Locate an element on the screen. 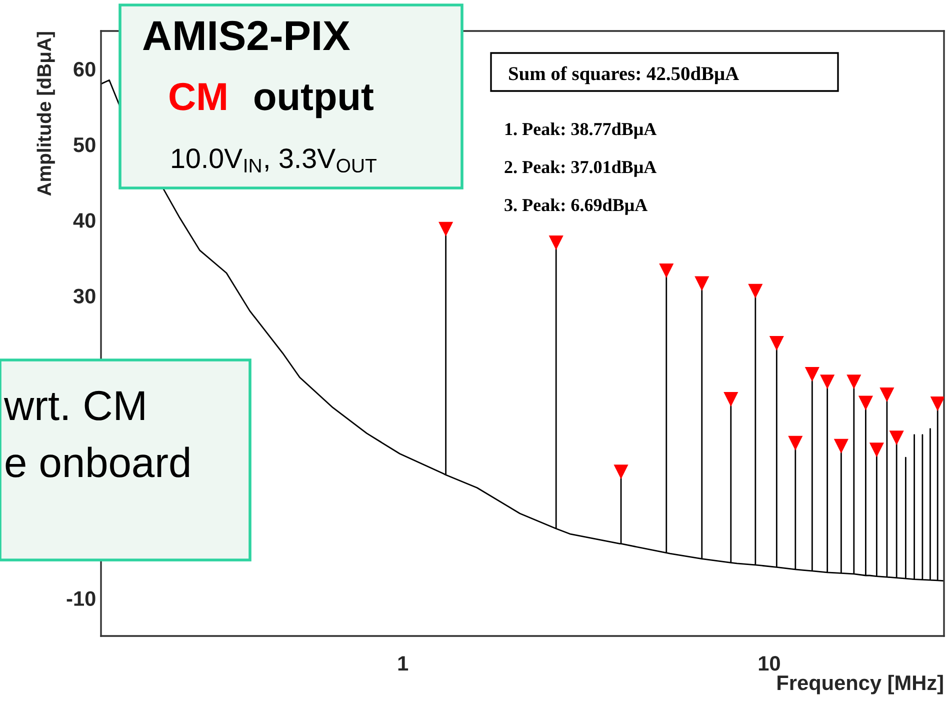  y-tick-label: -10 is located at coordinates (81, 598).